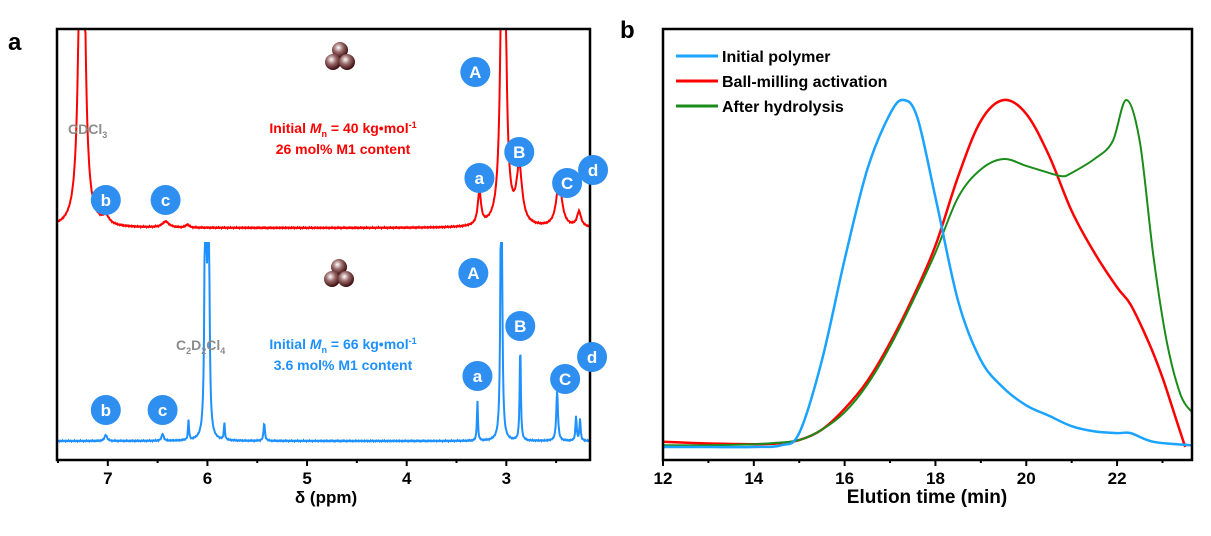 The height and width of the screenshot is (536, 1211). What do you see at coordinates (107, 478) in the screenshot?
I see `x-tick-label: 7` at bounding box center [107, 478].